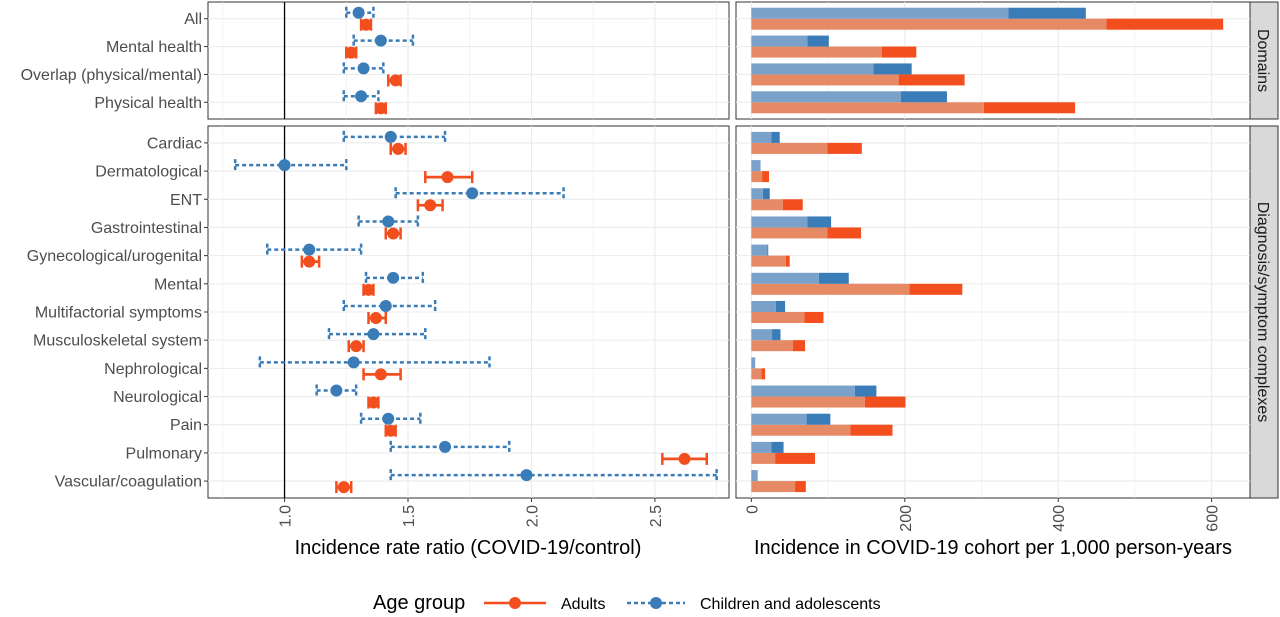 This screenshot has width=1280, height=617. Describe the element at coordinates (114, 256) in the screenshot. I see `category-label-gynecological-urogenital: Gynecological/urogenital` at that location.